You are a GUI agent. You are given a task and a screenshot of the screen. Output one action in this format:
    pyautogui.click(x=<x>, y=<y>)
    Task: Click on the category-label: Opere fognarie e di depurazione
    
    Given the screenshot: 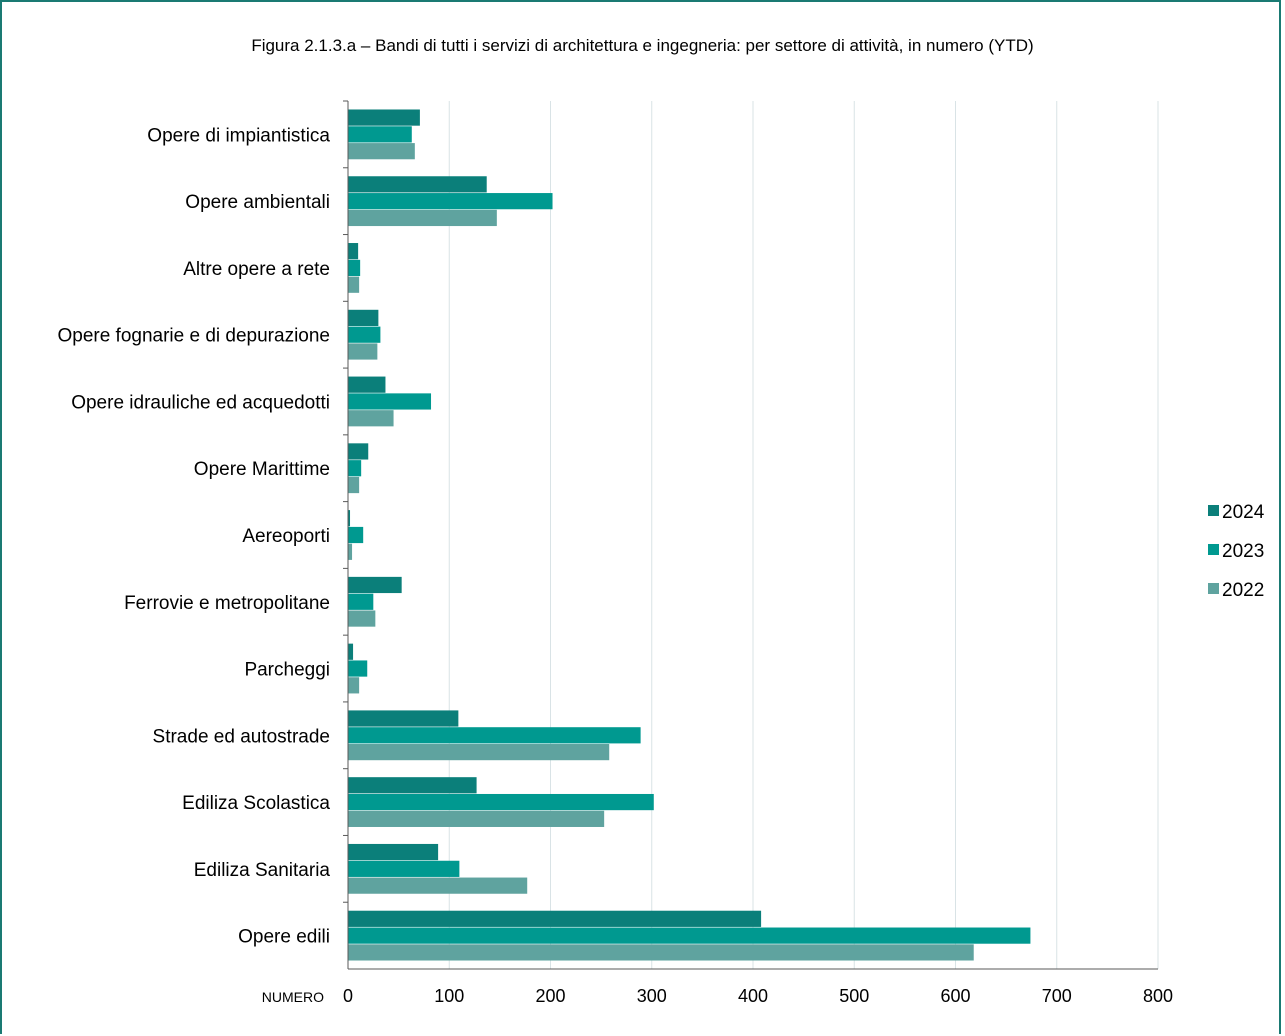 What is the action you would take?
    pyautogui.click(x=193, y=336)
    